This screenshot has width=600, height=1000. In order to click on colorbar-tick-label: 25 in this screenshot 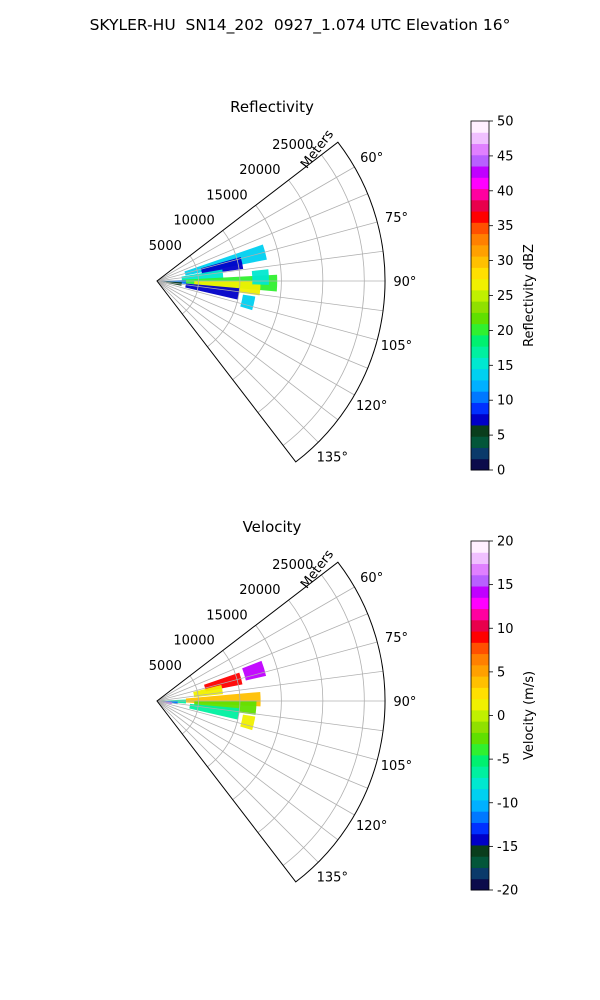, I will do `click(505, 296)`.